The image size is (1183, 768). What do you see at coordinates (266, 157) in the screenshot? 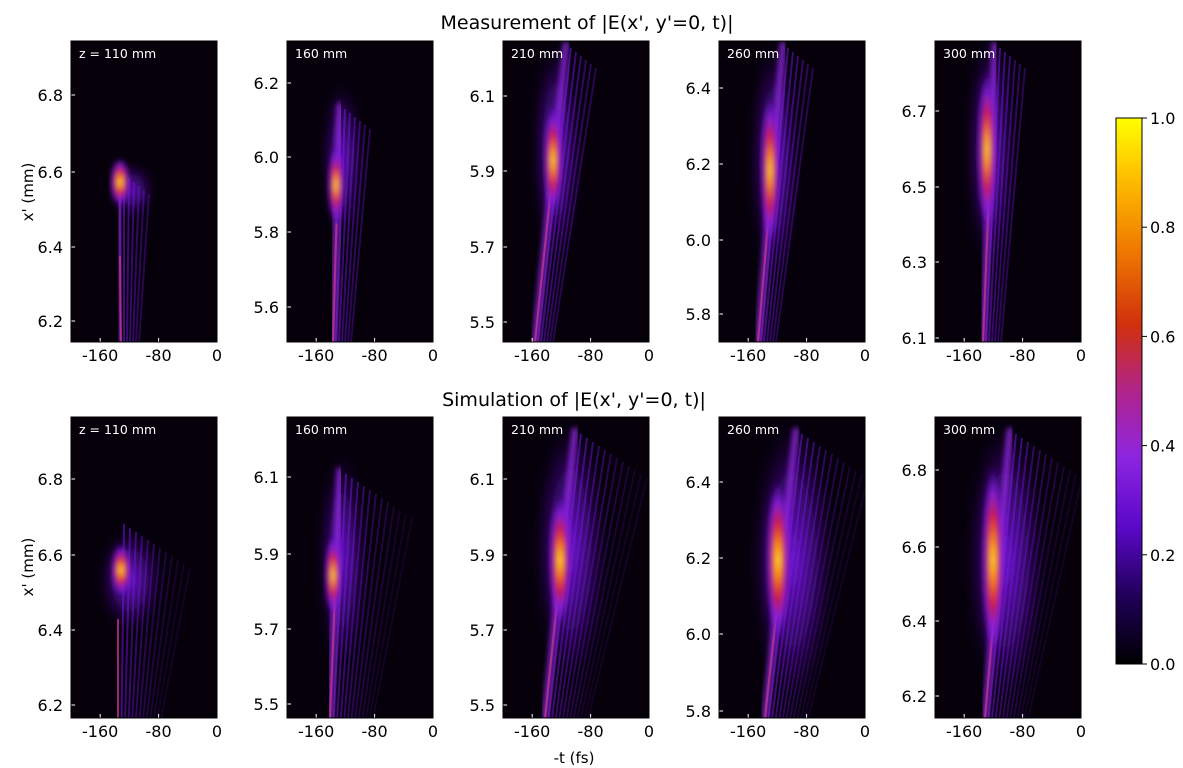
I see `y-tick-label: 6.0` at bounding box center [266, 157].